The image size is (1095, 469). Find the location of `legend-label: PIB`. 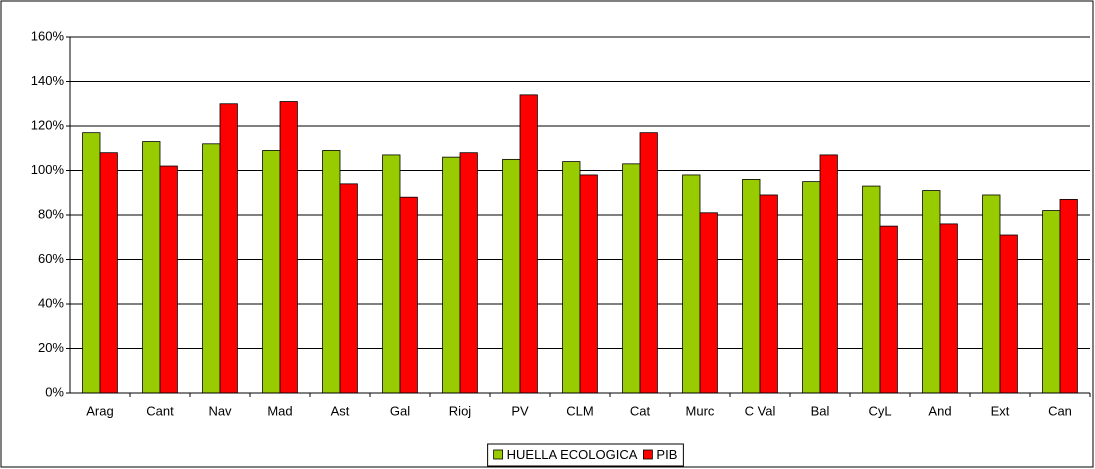

legend-label: PIB is located at coordinates (666, 454).